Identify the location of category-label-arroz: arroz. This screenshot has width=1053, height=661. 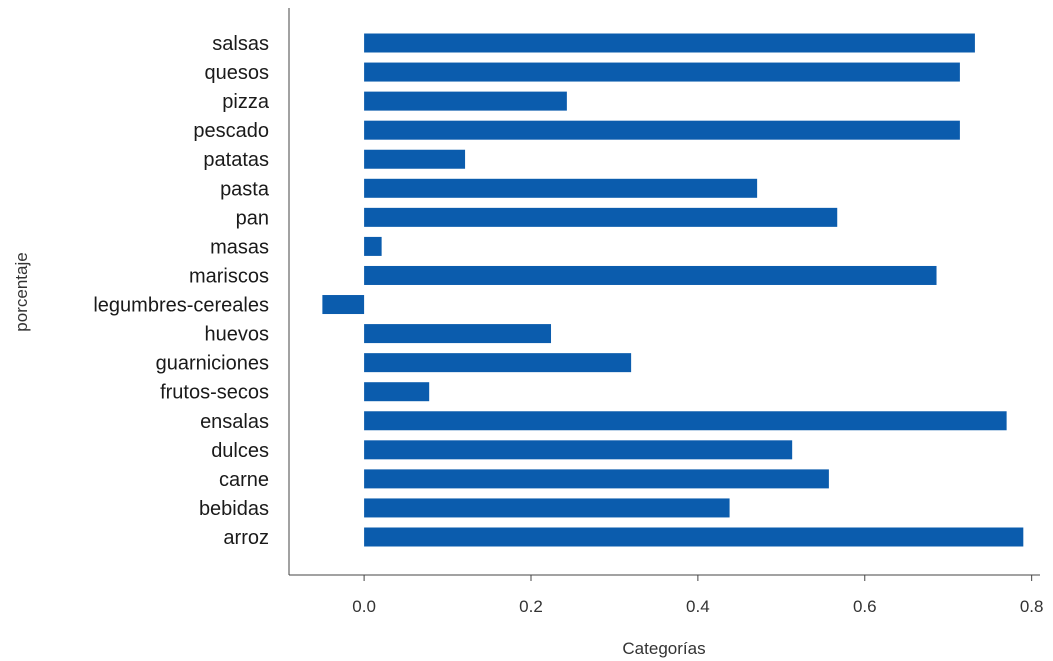
(246, 538).